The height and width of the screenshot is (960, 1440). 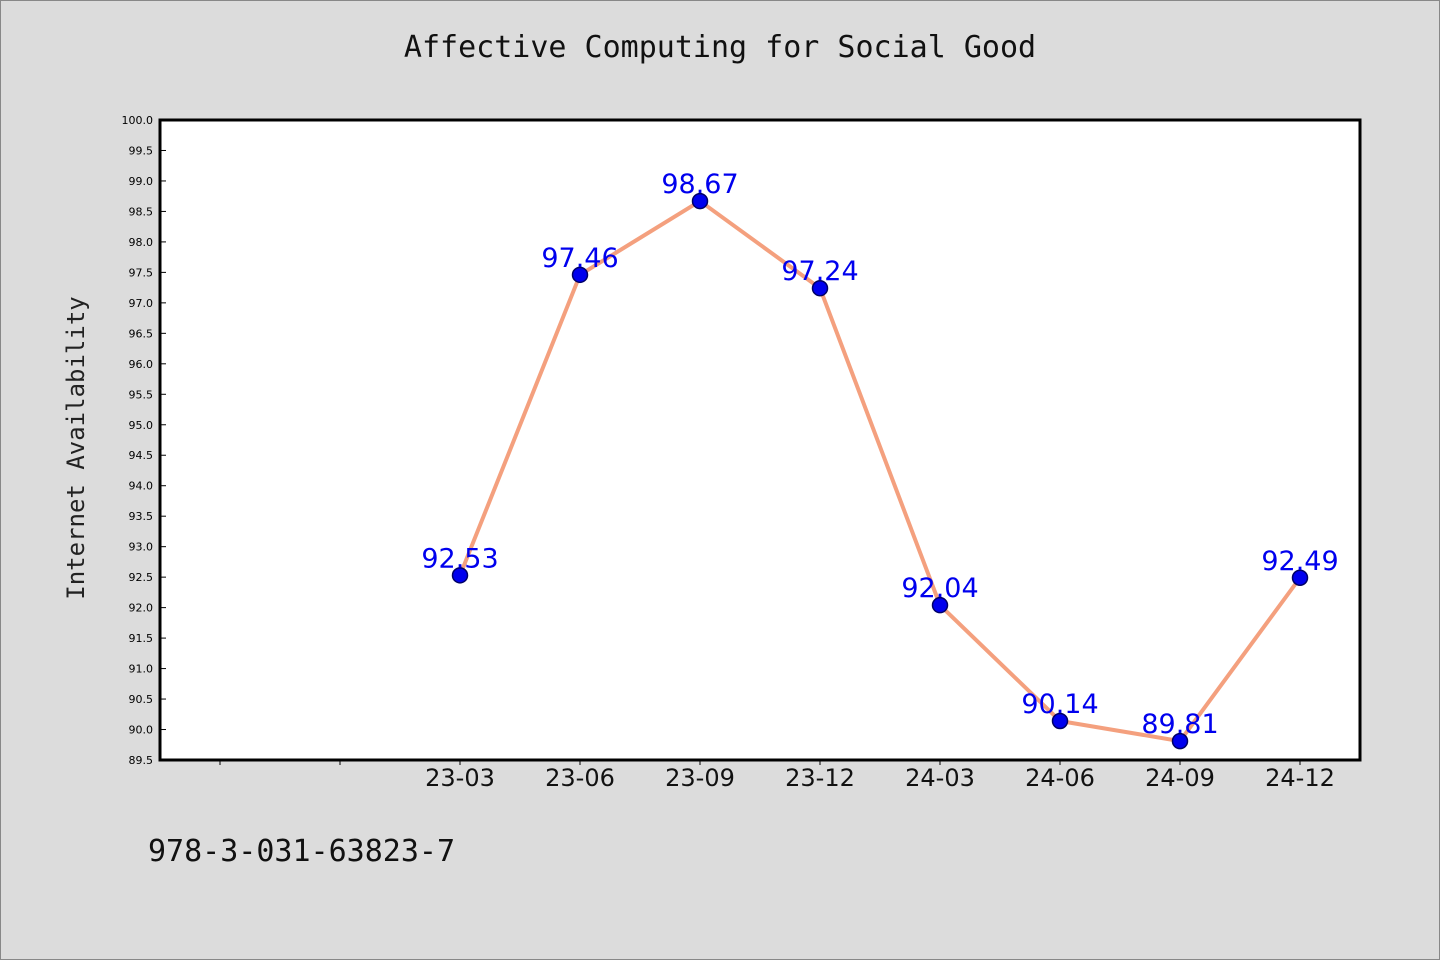 I want to click on y-tick-label: 95.5, so click(x=141, y=394).